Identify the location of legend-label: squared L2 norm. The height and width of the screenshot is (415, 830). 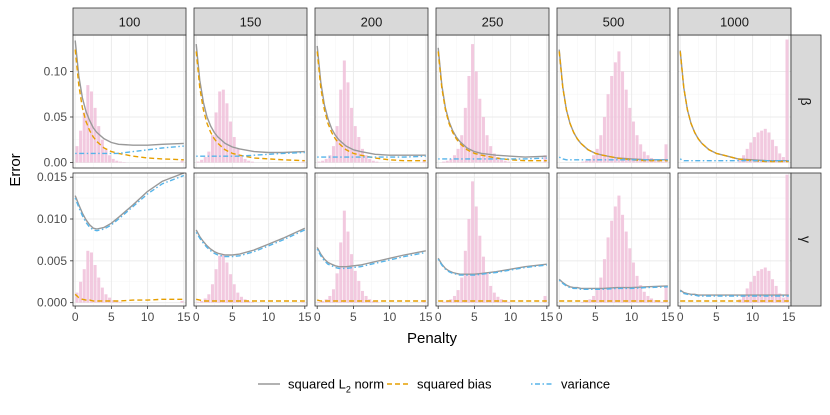
(336, 386).